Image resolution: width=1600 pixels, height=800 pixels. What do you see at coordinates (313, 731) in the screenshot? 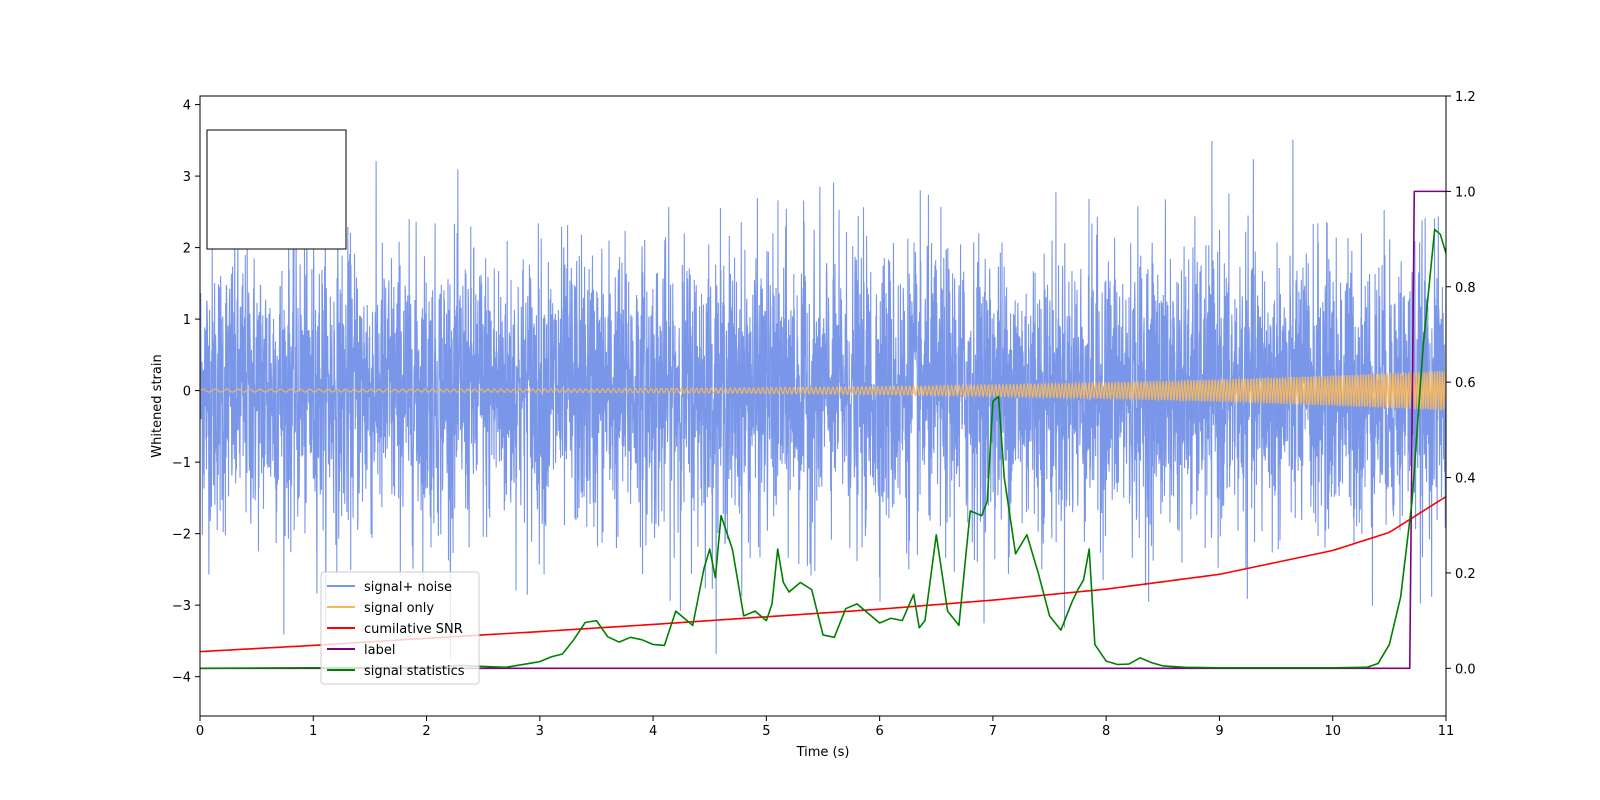
I see `x-tick-label: 1` at bounding box center [313, 731].